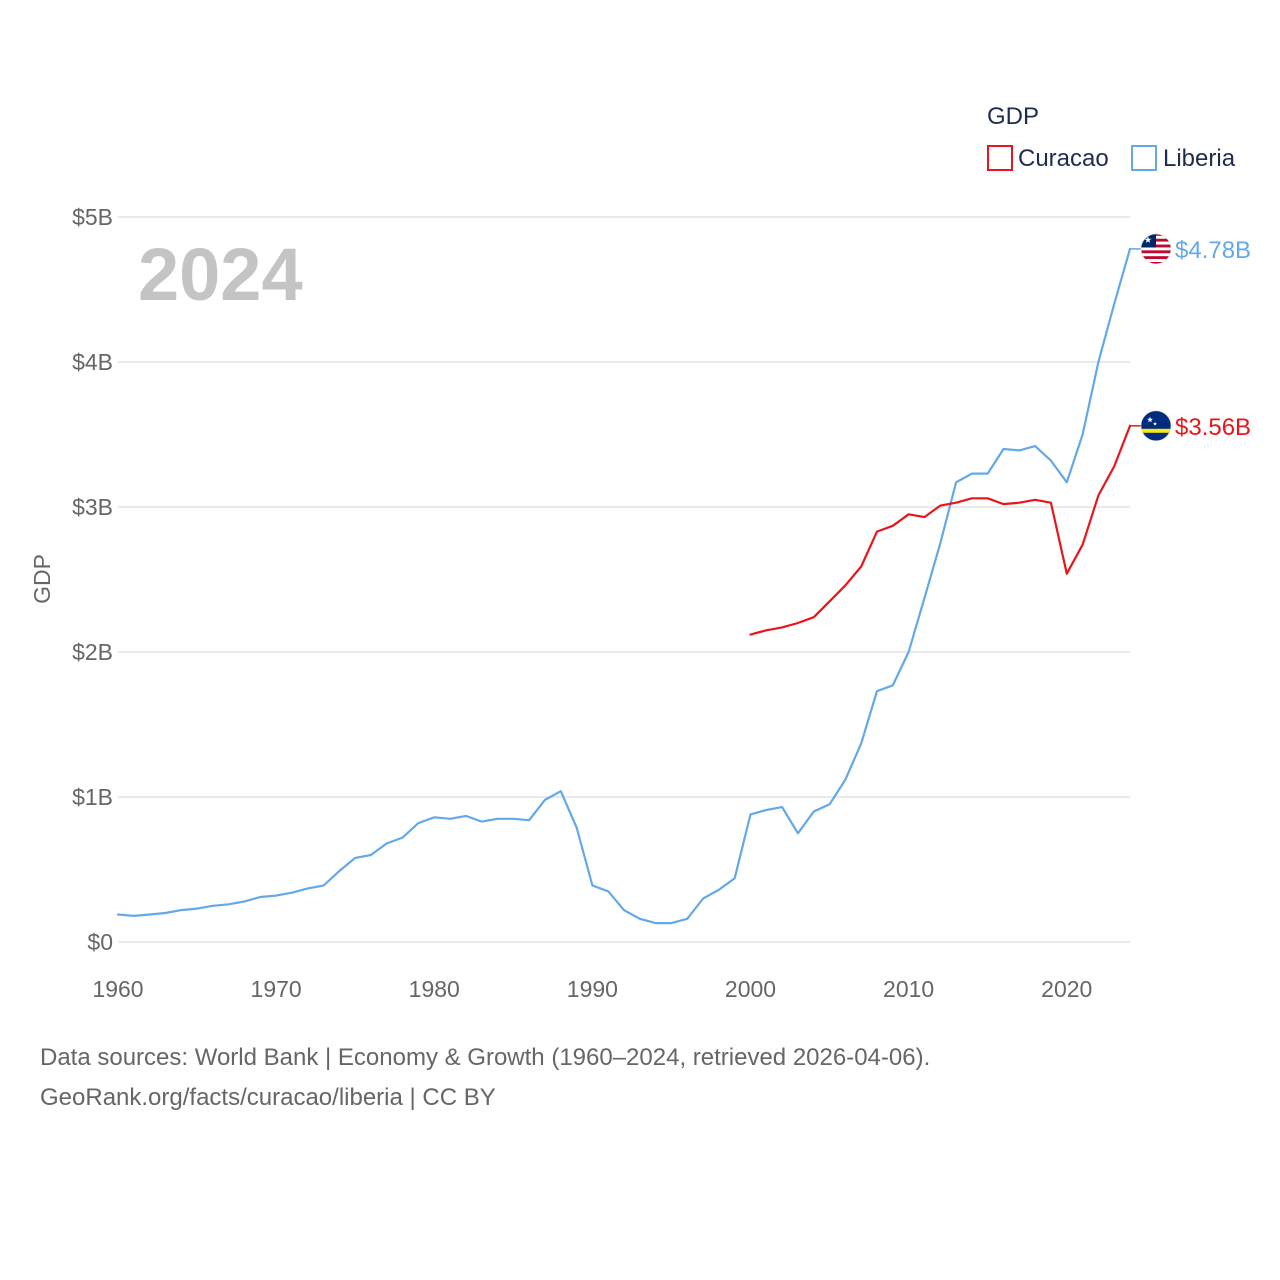  I want to click on x-tick-label-1: 1970, so click(276, 989).